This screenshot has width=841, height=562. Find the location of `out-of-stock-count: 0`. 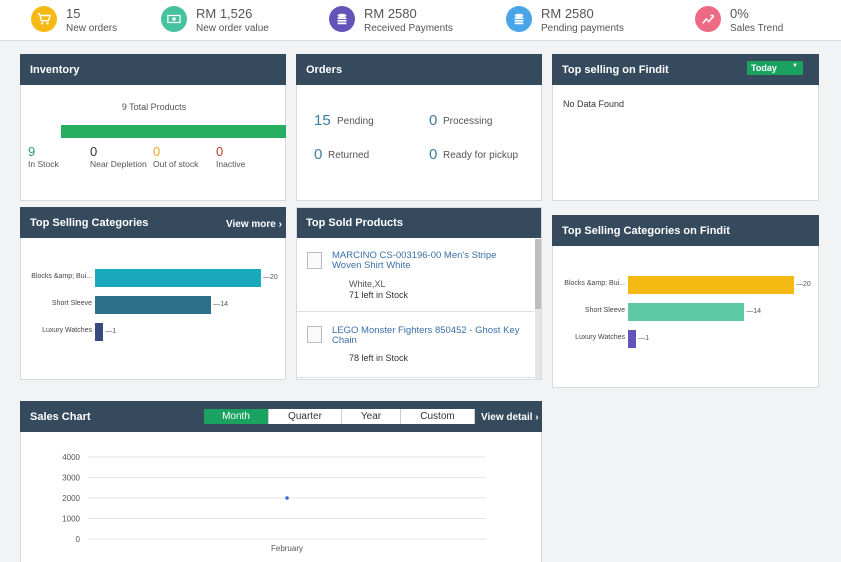

out-of-stock-count: 0 is located at coordinates (157, 151).